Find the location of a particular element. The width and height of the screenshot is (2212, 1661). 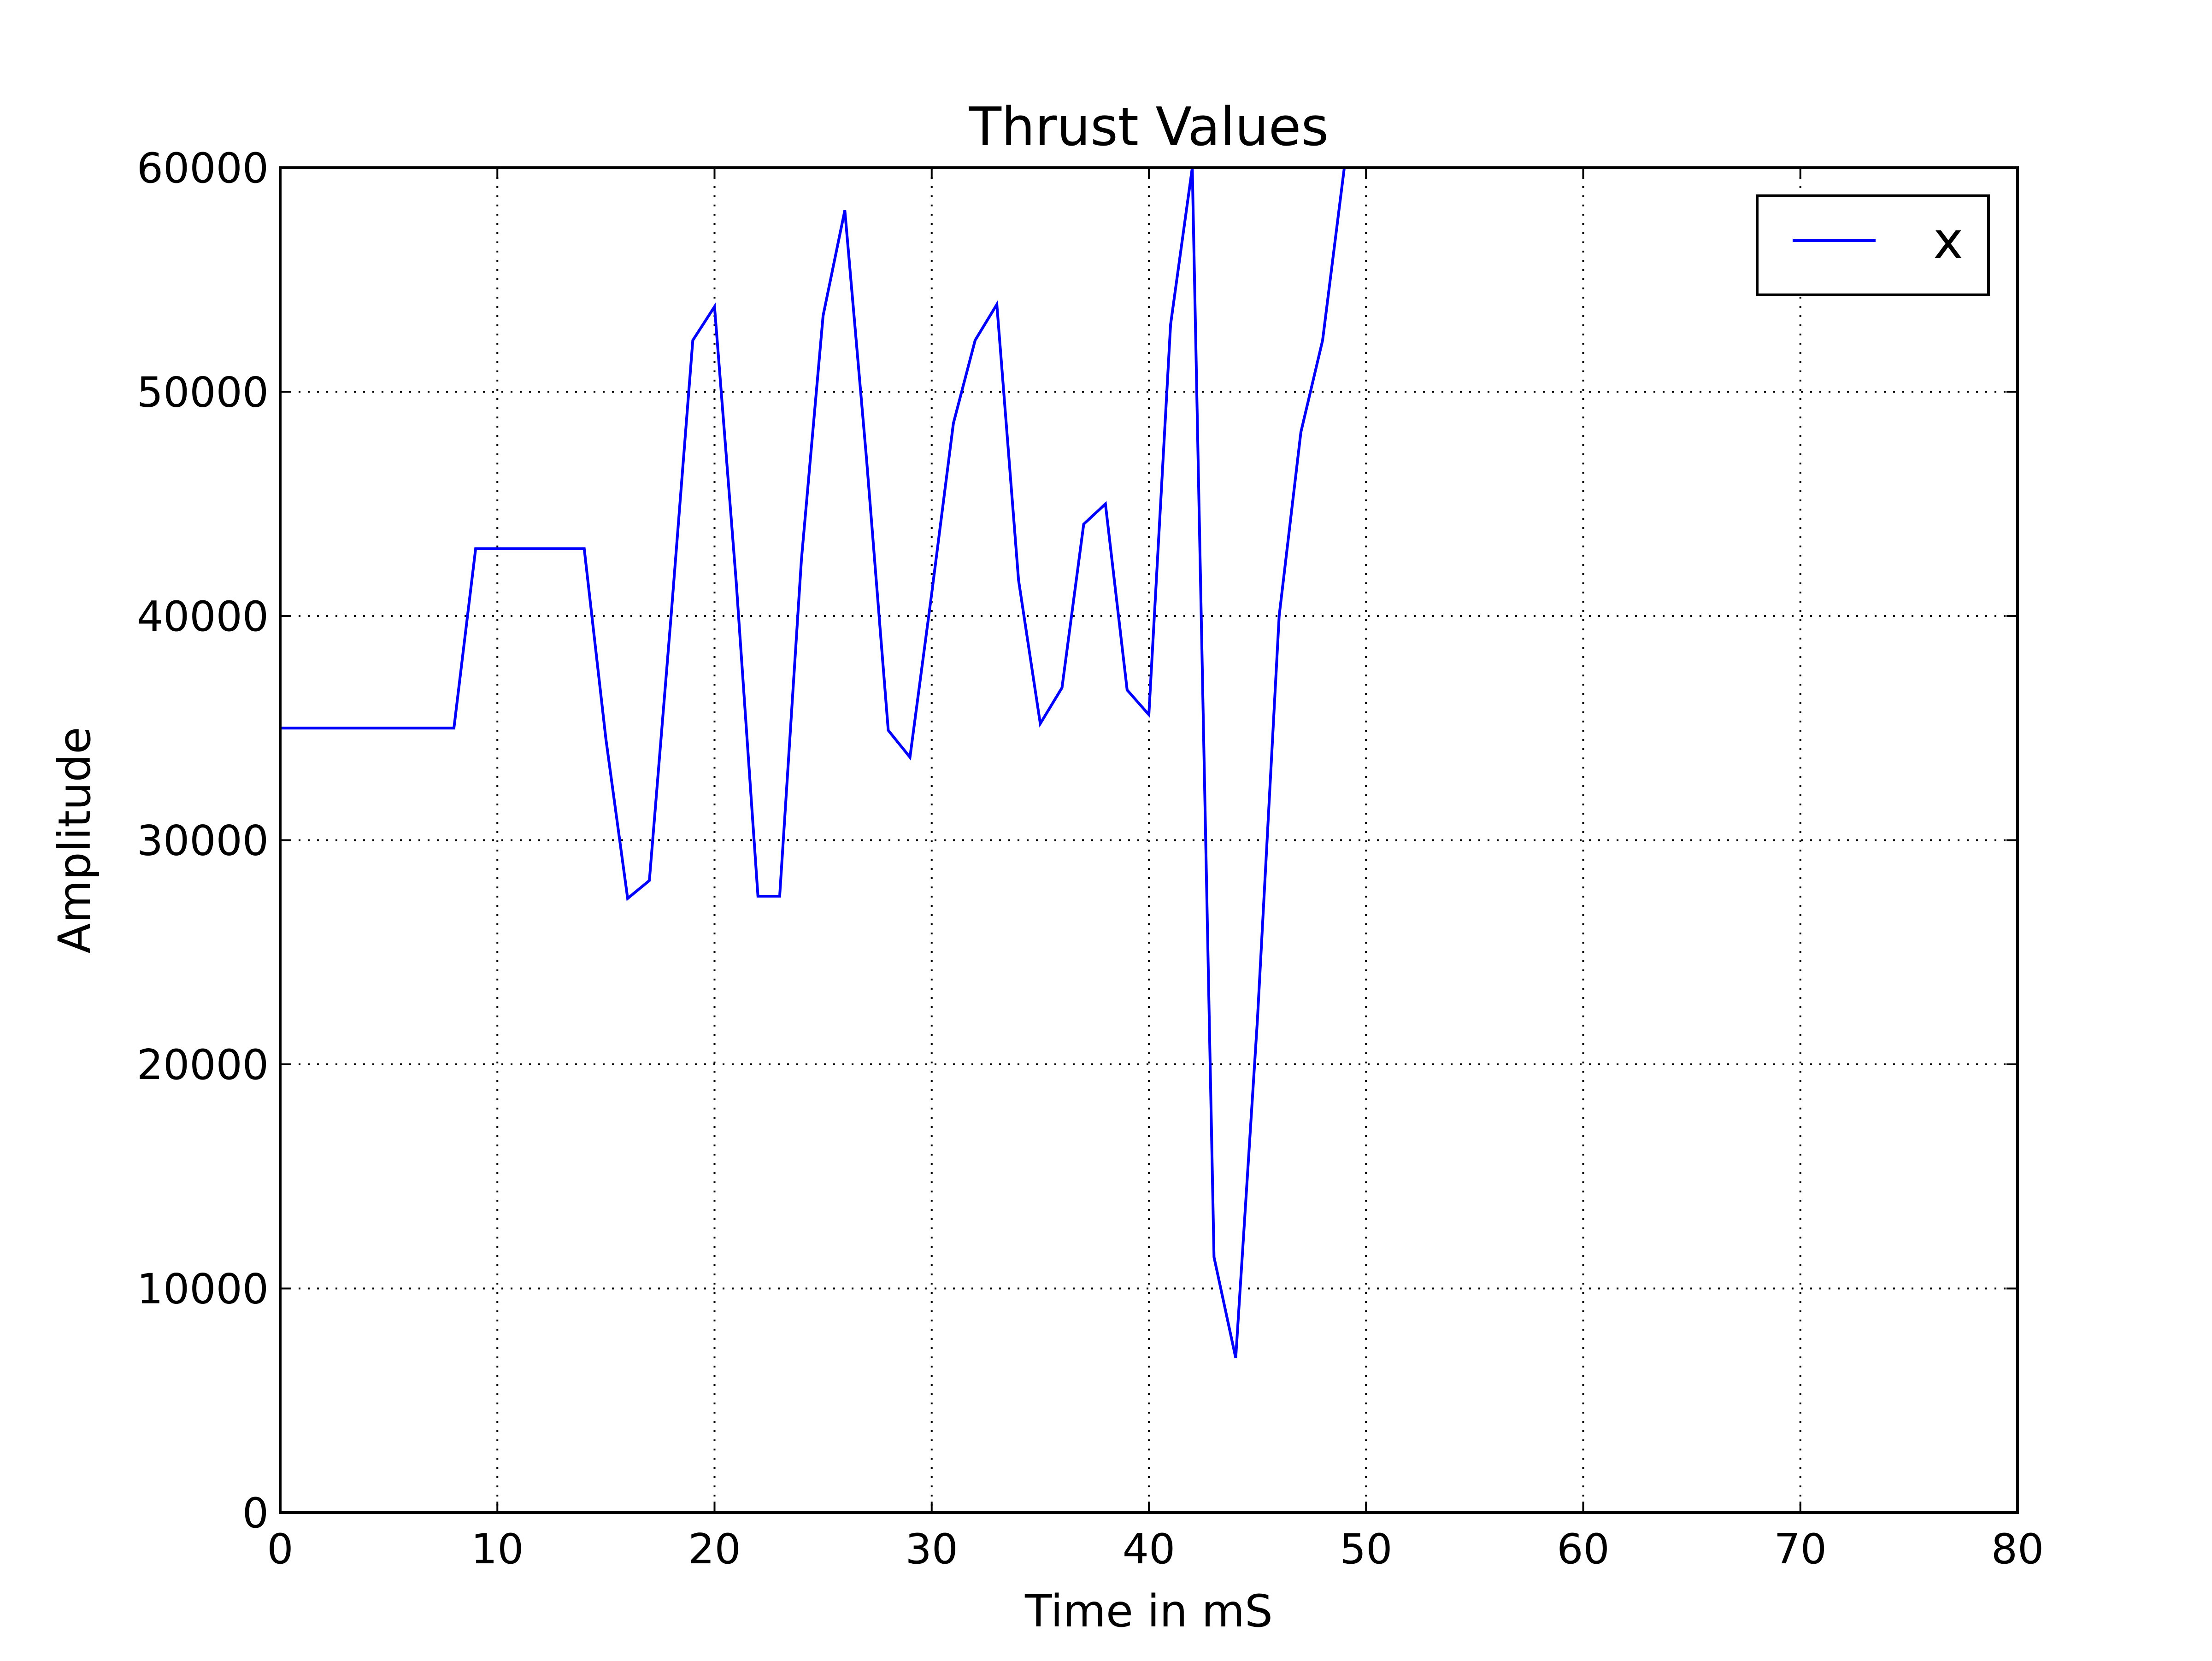

y-axis-title: Amplitude is located at coordinates (74, 840).